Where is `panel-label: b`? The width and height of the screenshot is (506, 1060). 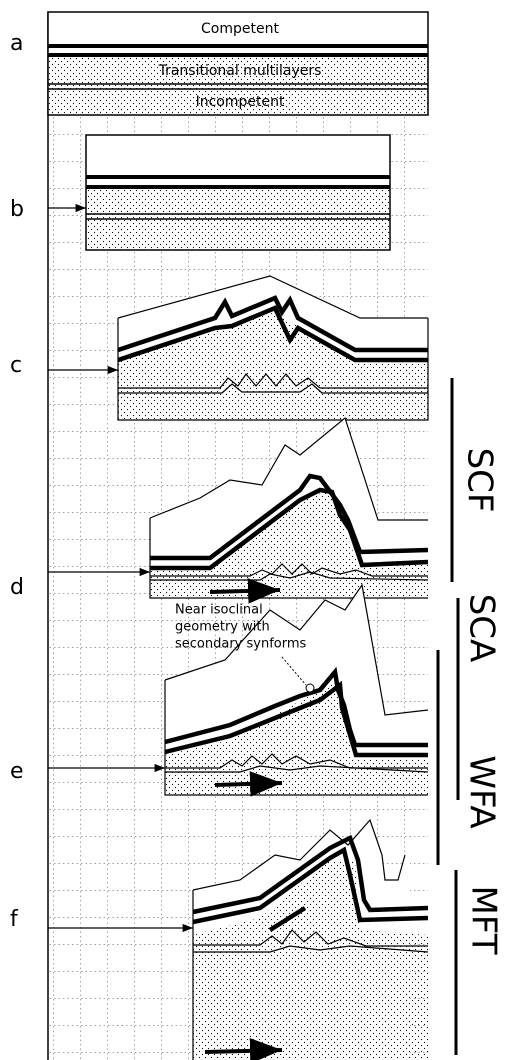
panel-label: b is located at coordinates (17, 209).